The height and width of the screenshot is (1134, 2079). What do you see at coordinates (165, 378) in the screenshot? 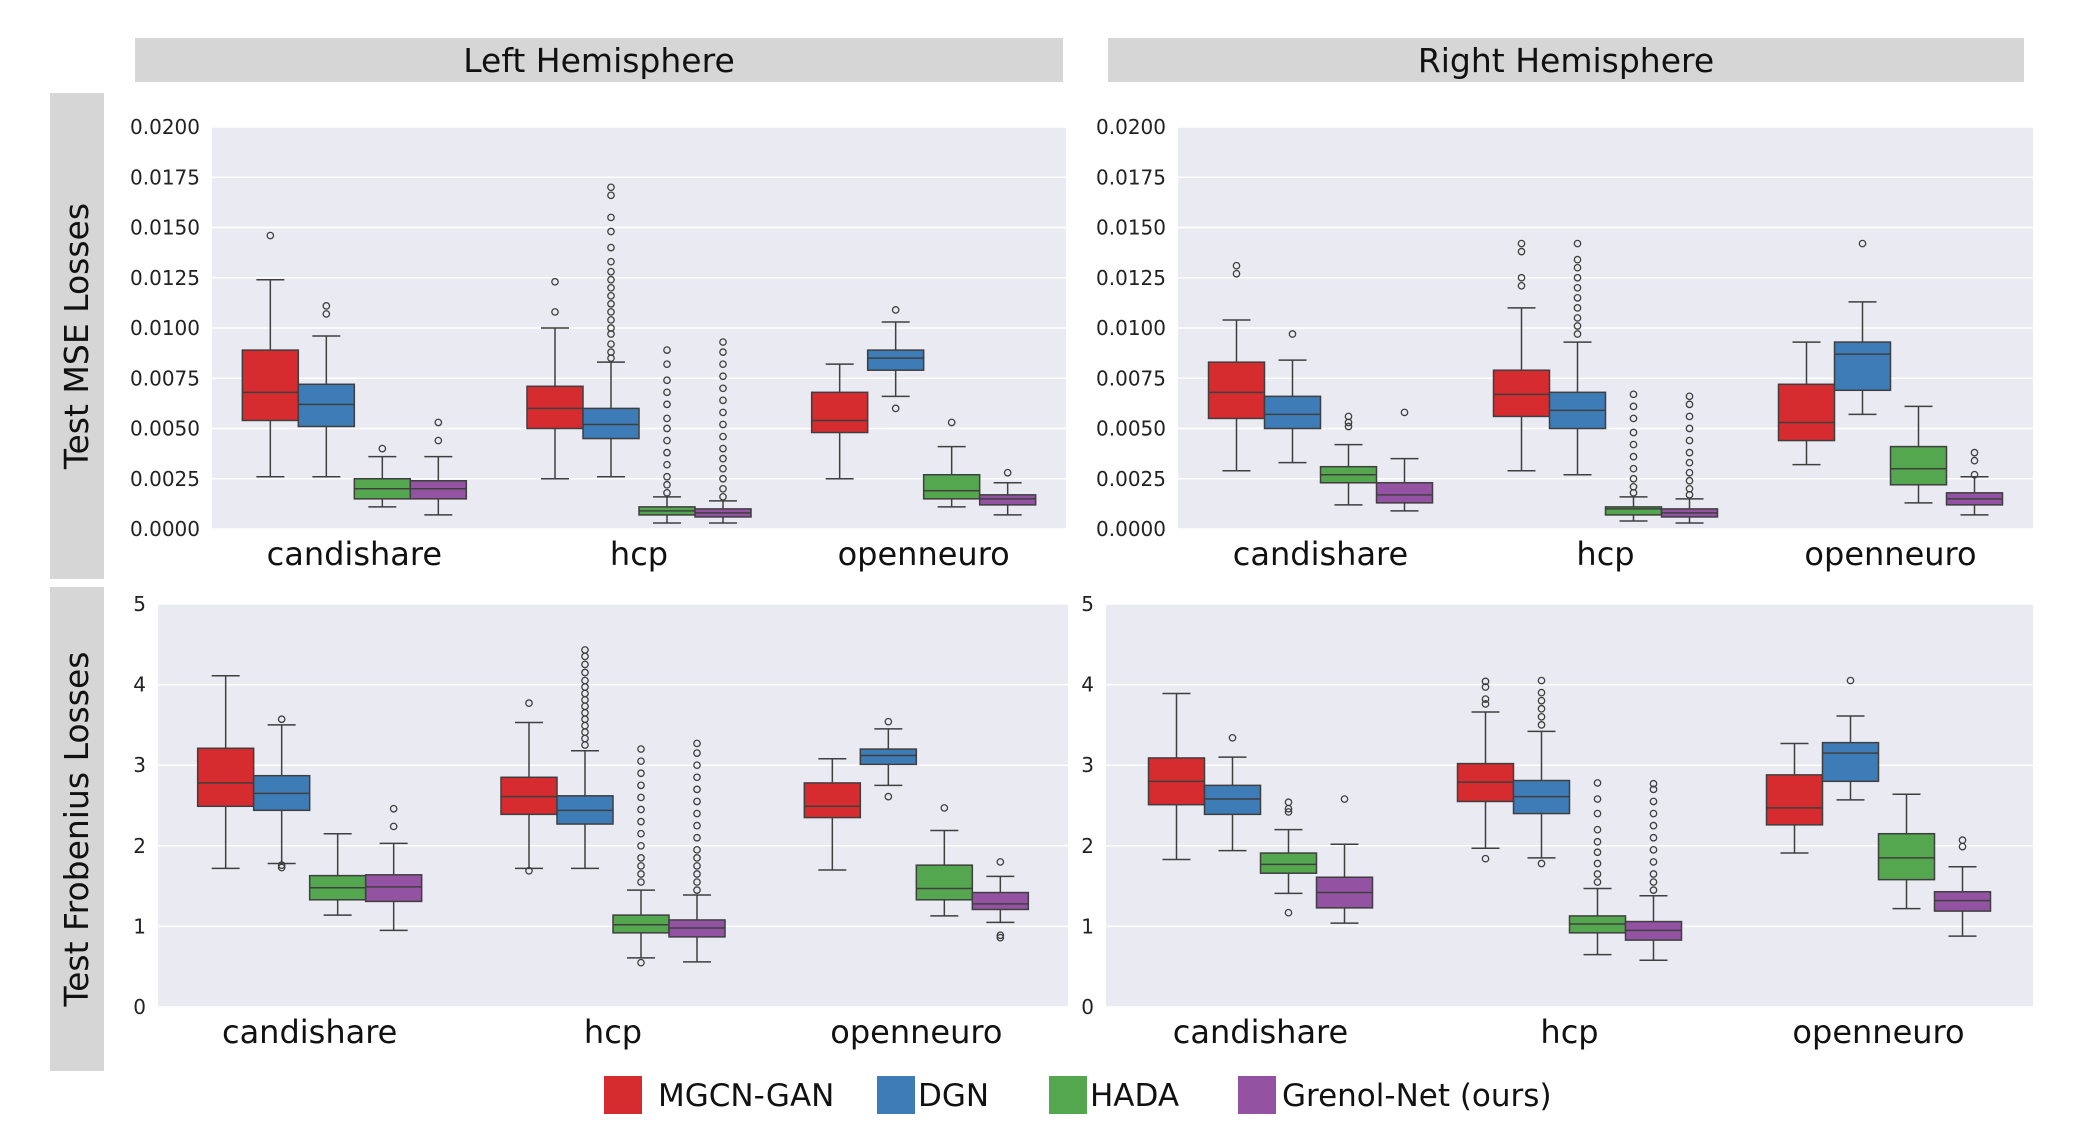
I see `y-tick-label: 0.0075` at bounding box center [165, 378].